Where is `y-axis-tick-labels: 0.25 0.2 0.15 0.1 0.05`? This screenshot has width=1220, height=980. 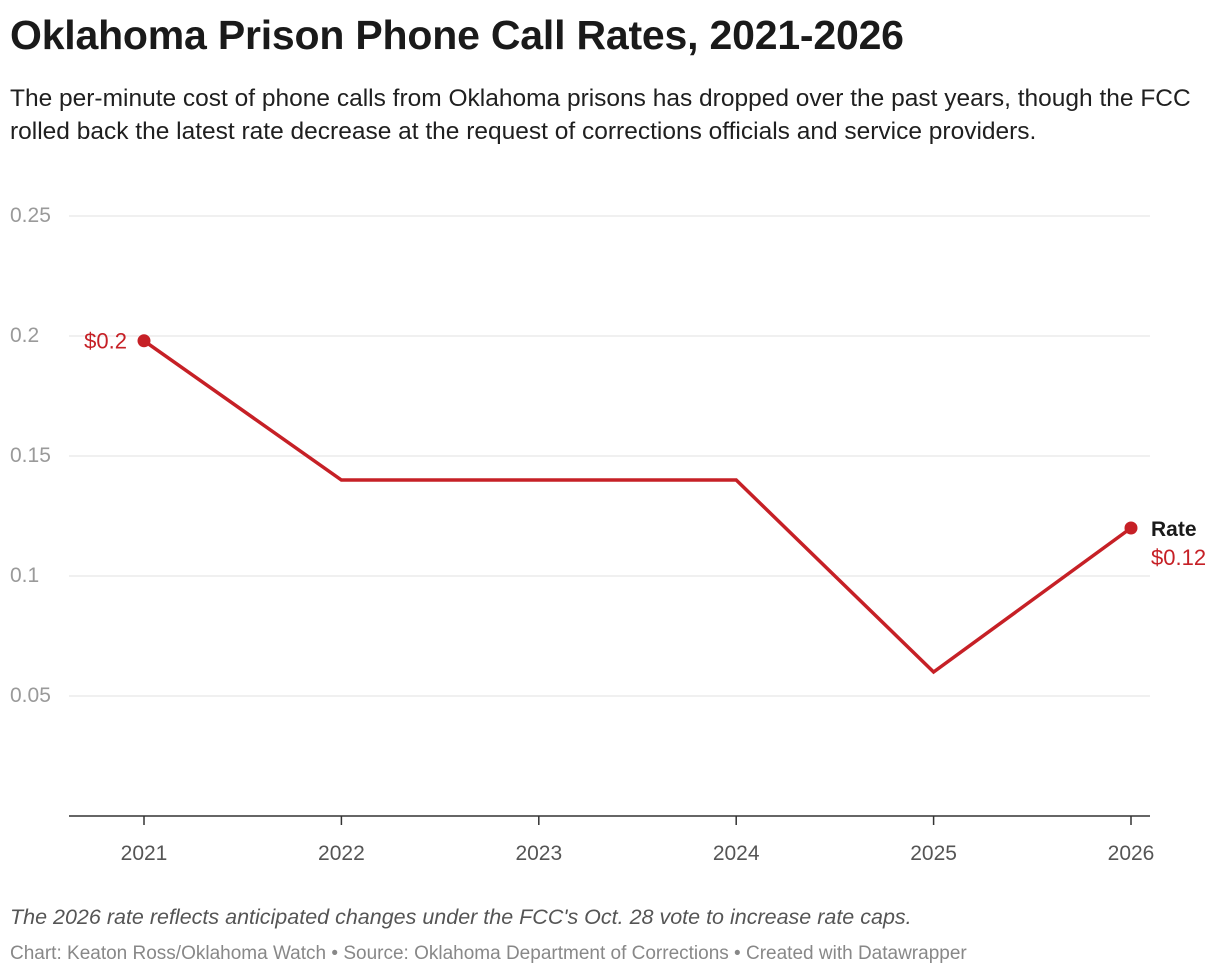
y-axis-tick-labels: 0.25 0.2 0.15 0.1 0.05 is located at coordinates (30, 455).